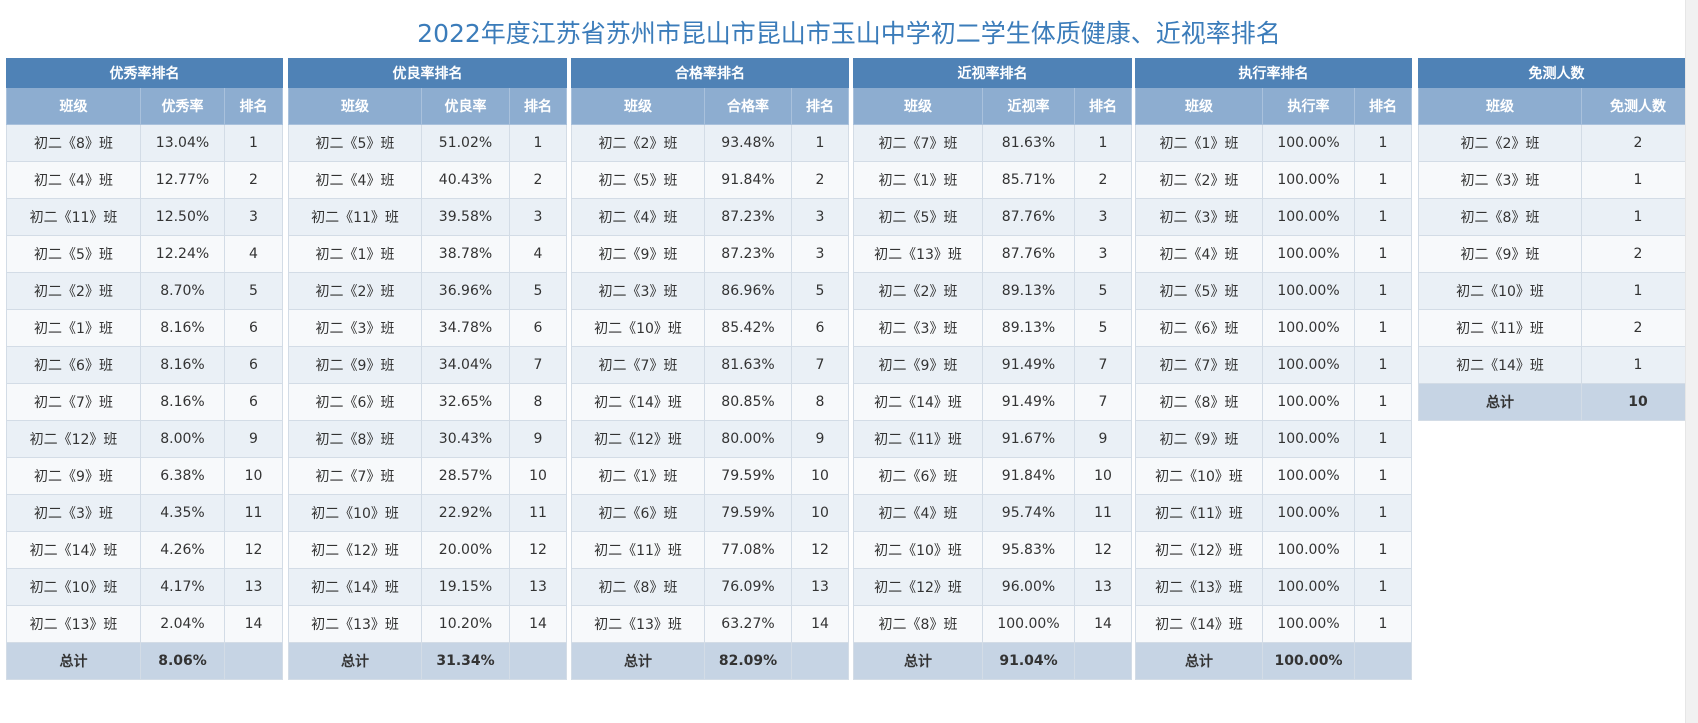 The width and height of the screenshot is (1698, 723). I want to click on table-row: 初二《8》班 100.00% 1, so click(1274, 402).